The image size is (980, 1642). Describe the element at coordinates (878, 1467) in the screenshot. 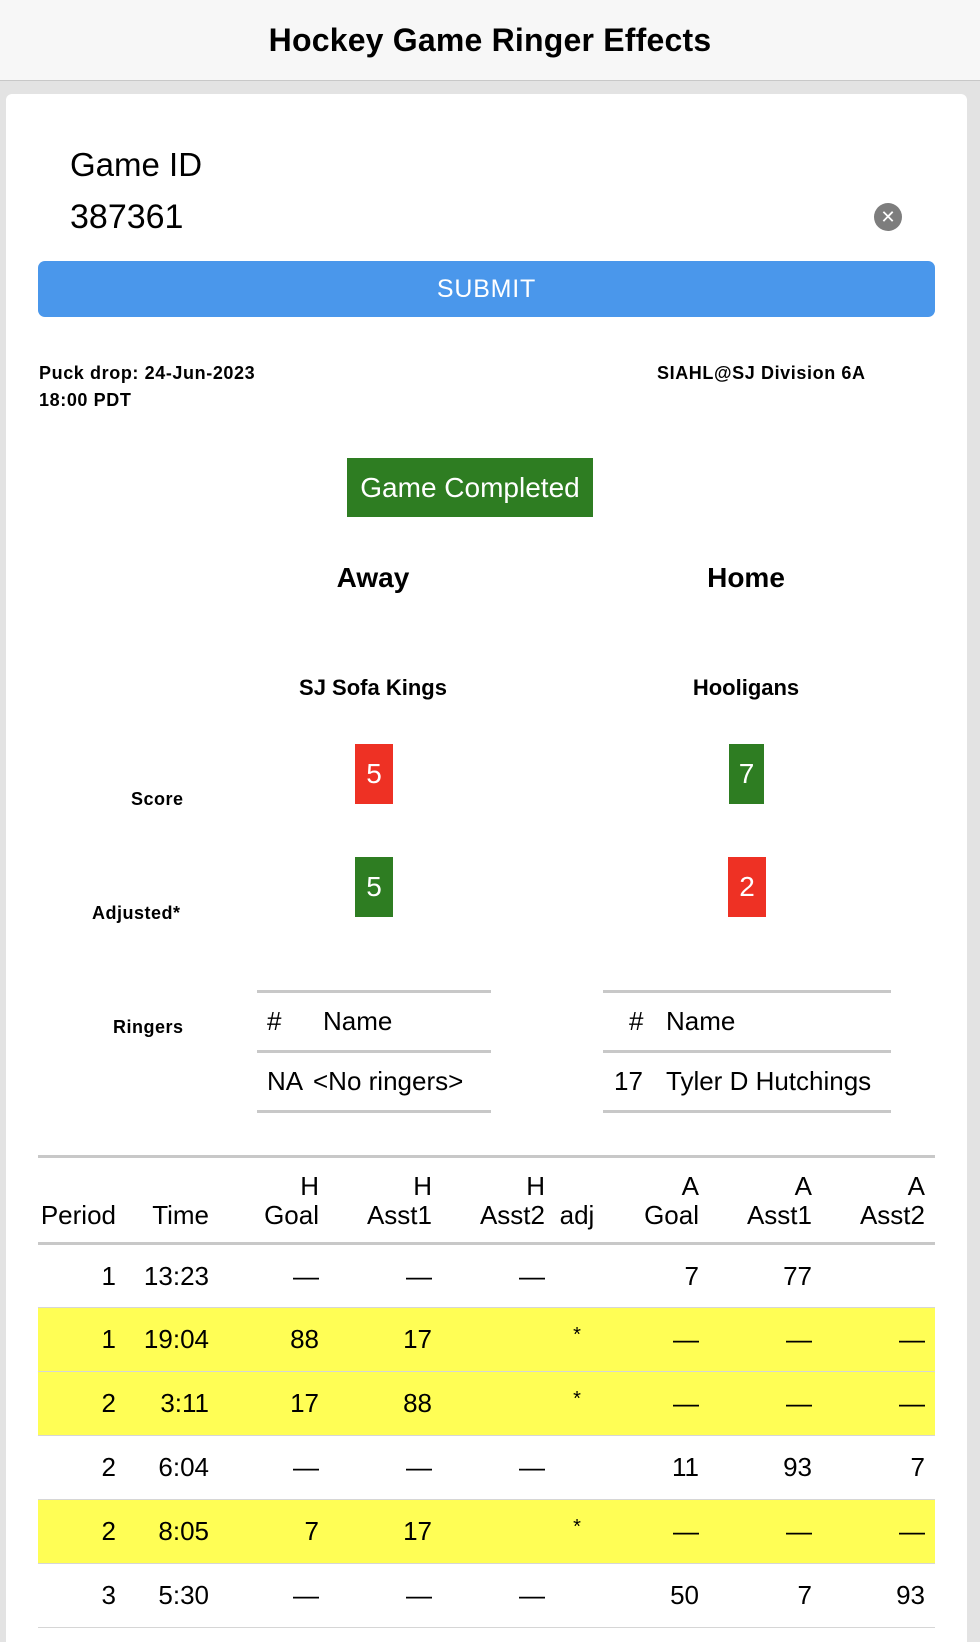

I see `away-asst2: 7` at that location.